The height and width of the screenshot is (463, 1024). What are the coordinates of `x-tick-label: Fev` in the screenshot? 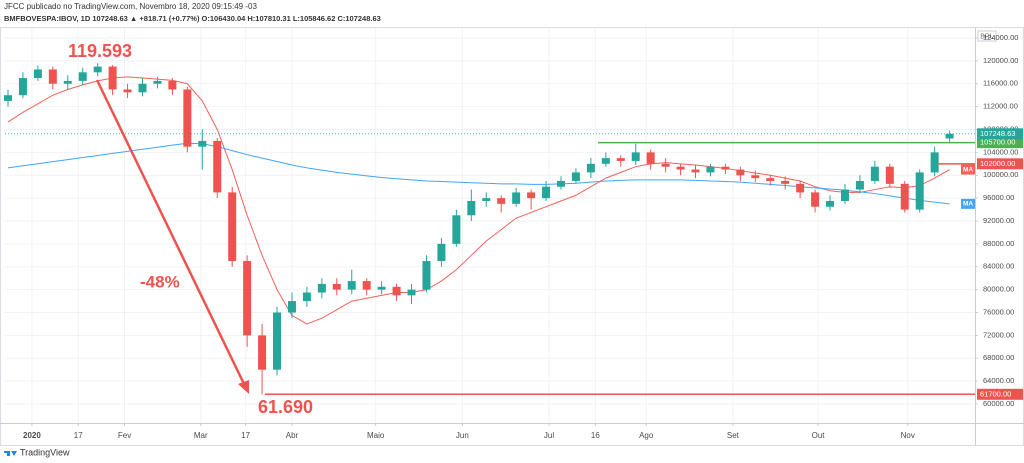 It's located at (124, 435).